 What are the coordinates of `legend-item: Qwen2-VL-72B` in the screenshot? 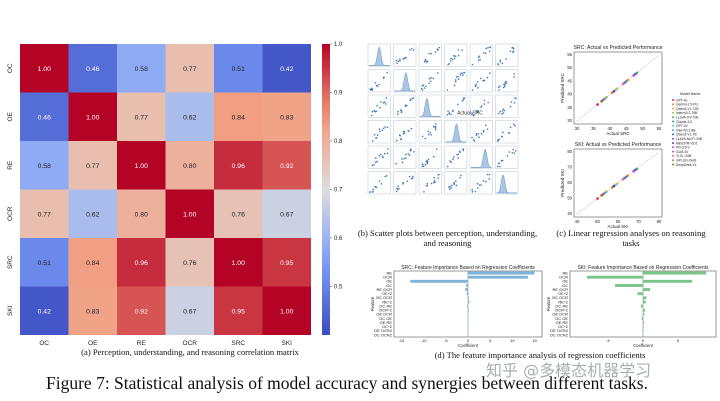 It's located at (687, 109).